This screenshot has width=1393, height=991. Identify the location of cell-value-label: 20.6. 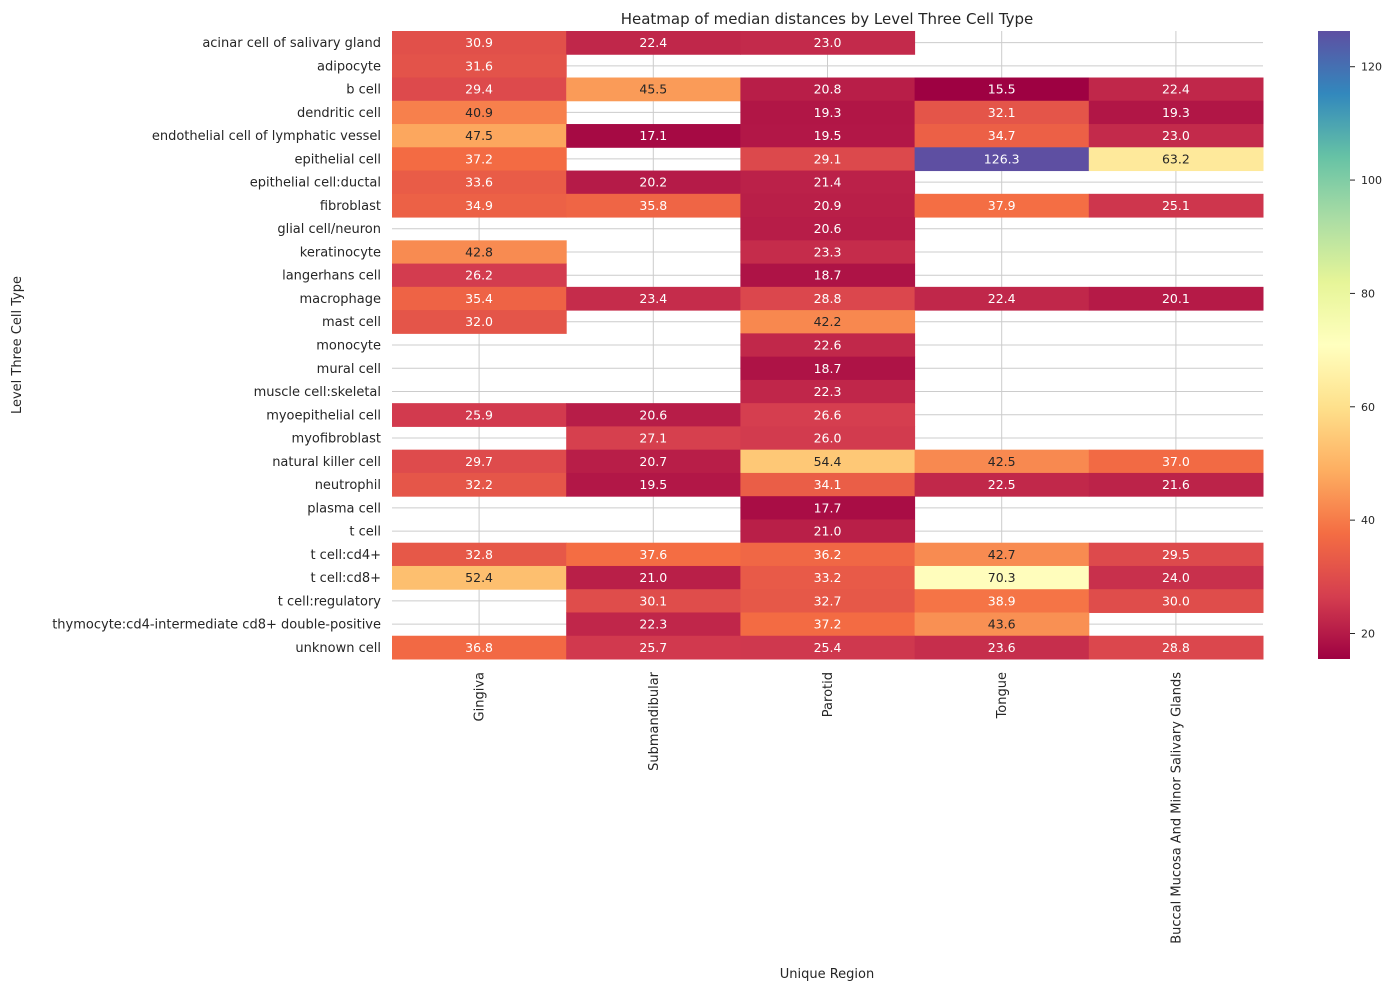
(653, 414).